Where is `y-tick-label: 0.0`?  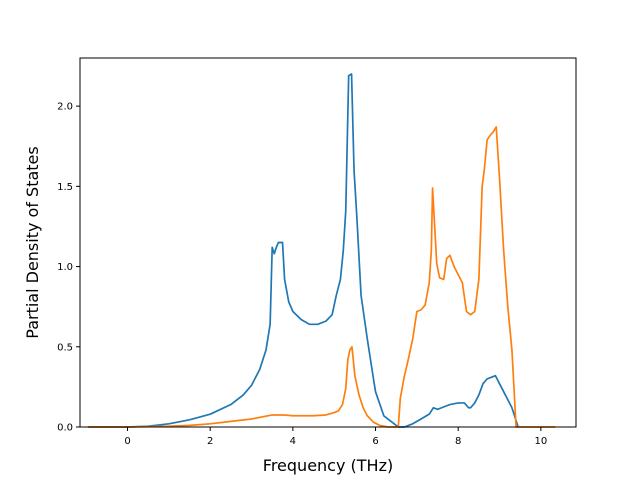
y-tick-label: 0.0 is located at coordinates (65, 428).